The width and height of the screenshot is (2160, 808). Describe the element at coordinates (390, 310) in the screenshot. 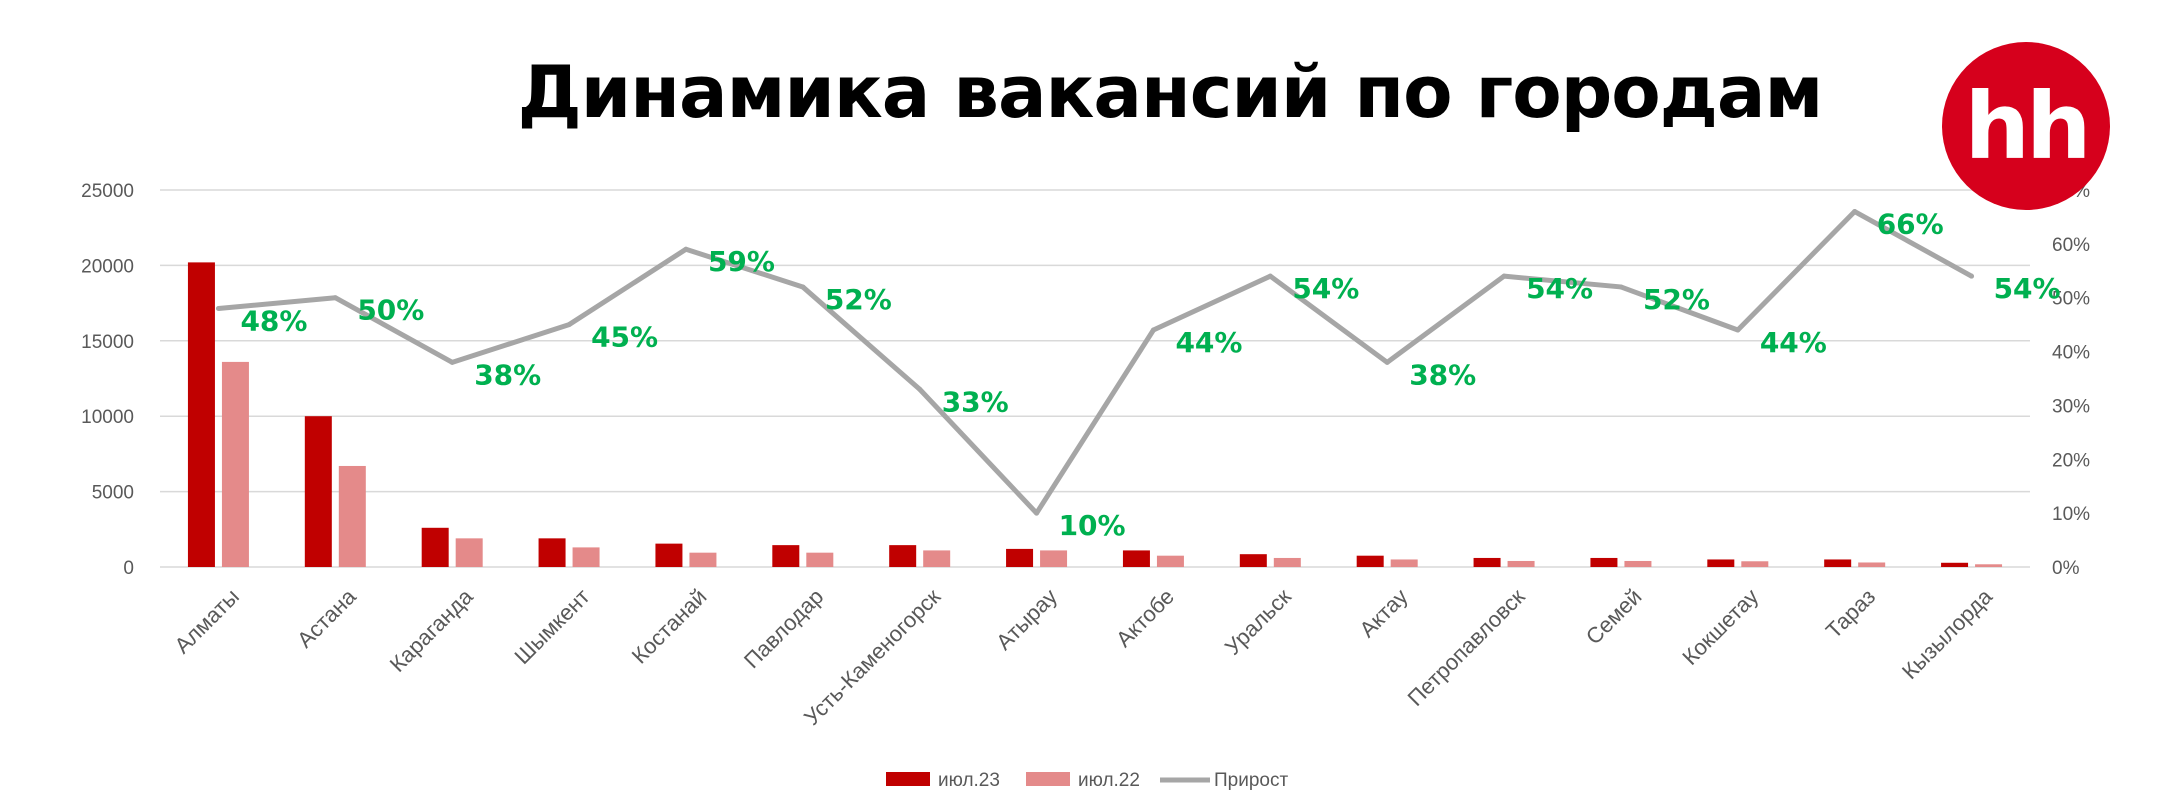

I see `growth-data-label: 50%` at that location.